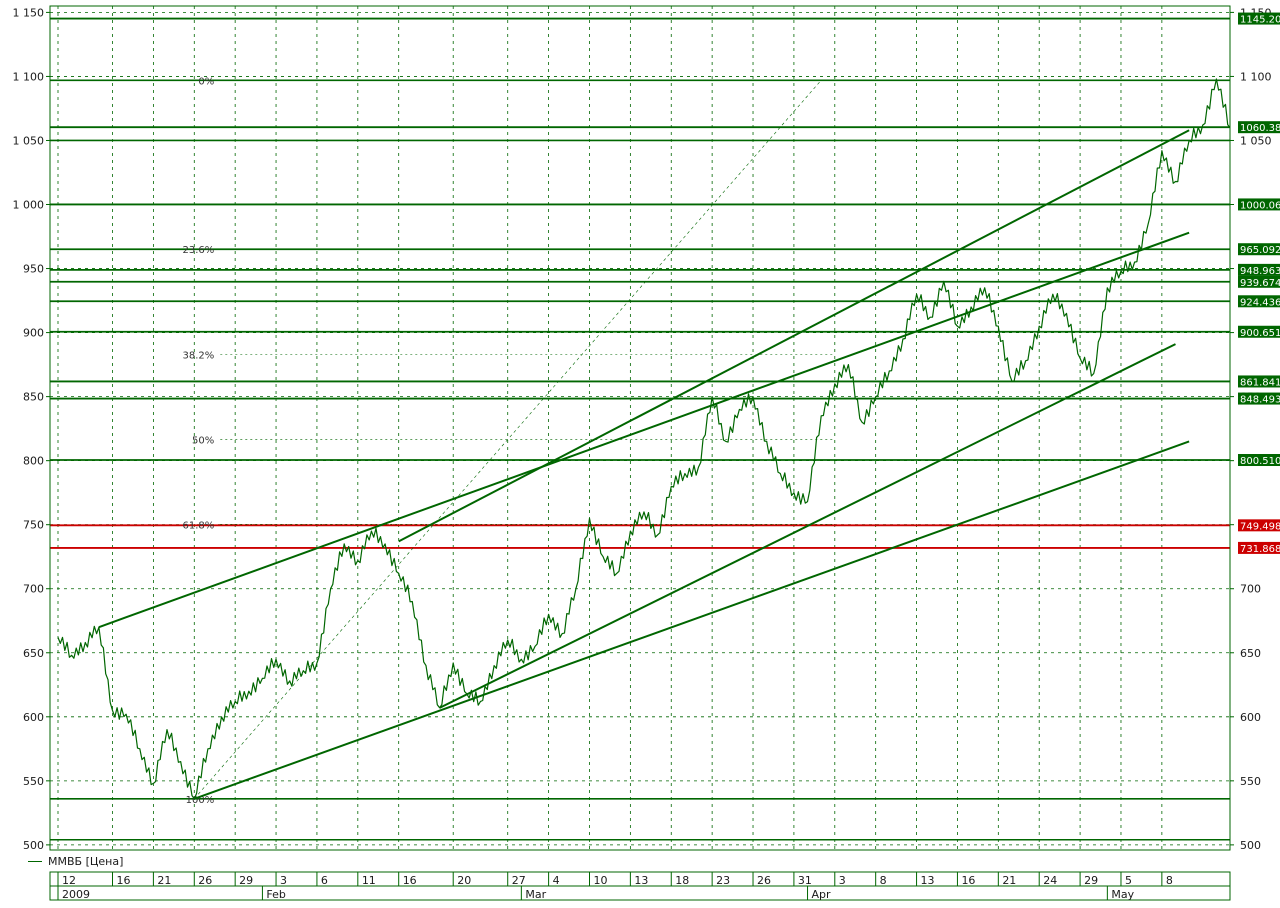 The width and height of the screenshot is (1280, 908). I want to click on y-tick-label-left: 1 050, so click(29, 140).